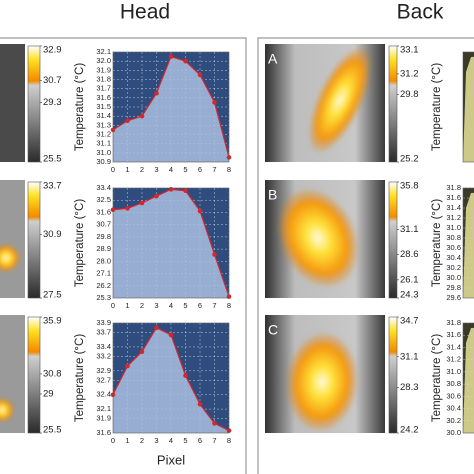  I want to click on colorbar-label: 34.7, so click(409, 321).